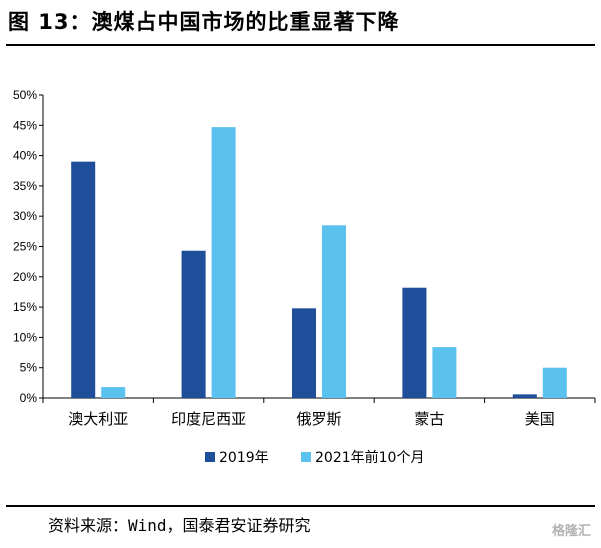 The image size is (601, 548). I want to click on category-label: 俄罗斯, so click(318, 419).